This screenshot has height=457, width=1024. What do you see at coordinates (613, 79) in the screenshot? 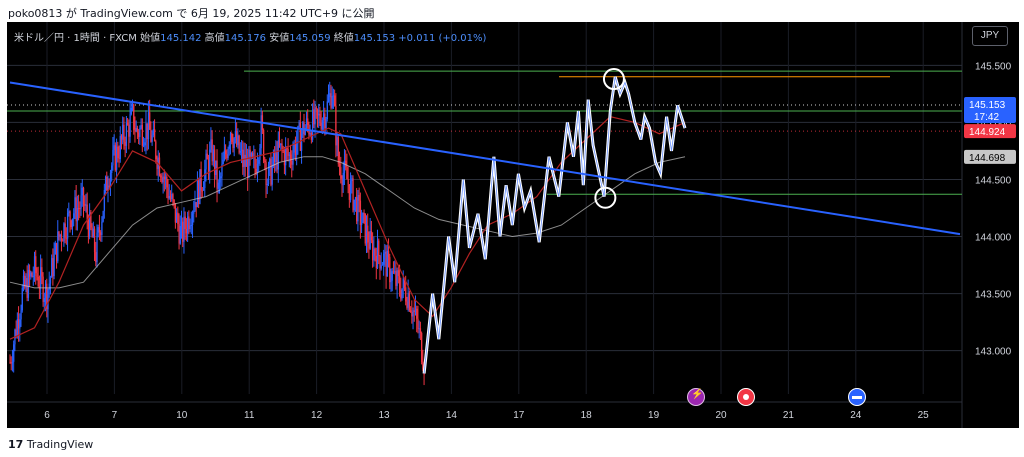
I see `highlight-circle-marker` at bounding box center [613, 79].